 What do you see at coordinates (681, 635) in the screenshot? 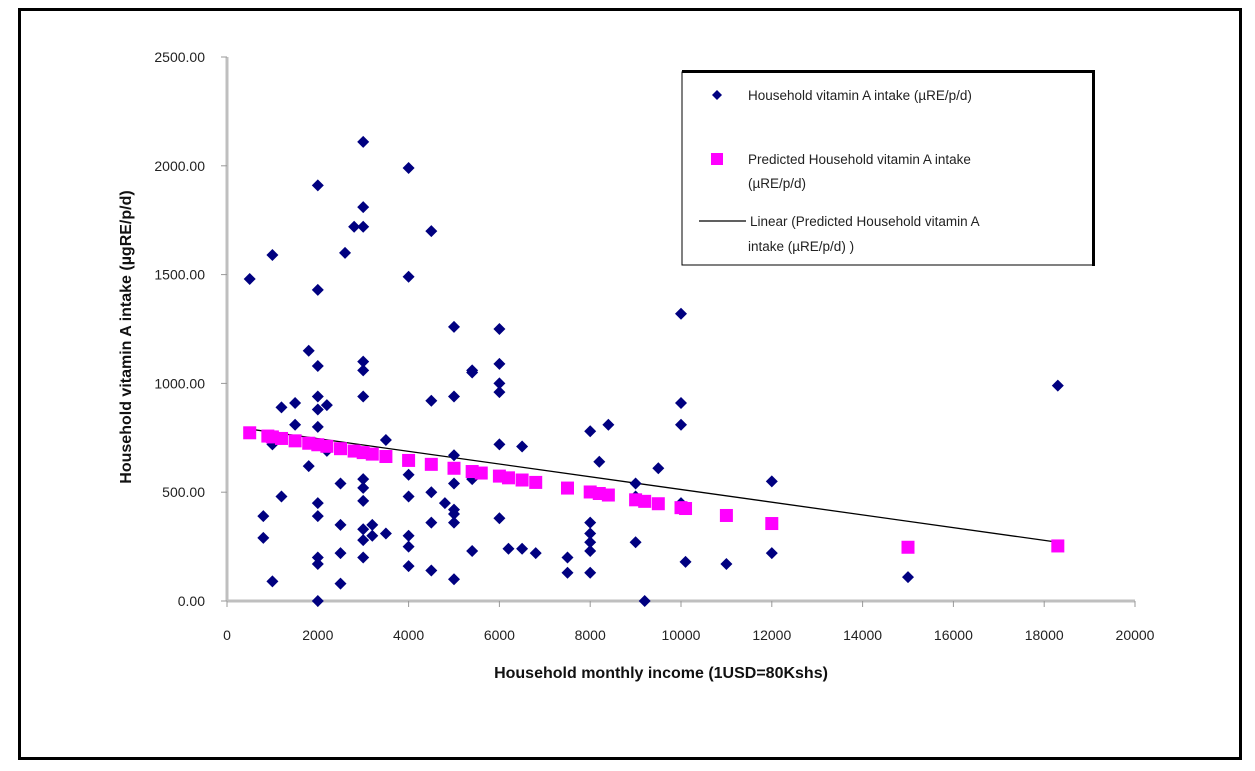
I see `x-tick-label: 10000` at bounding box center [681, 635].